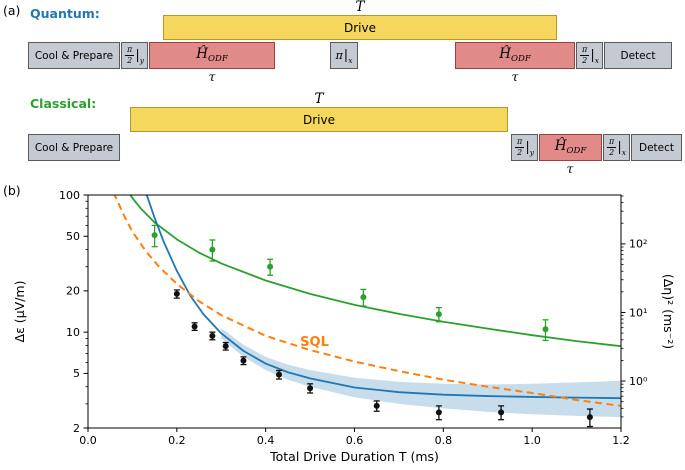  Describe the element at coordinates (515, 76) in the screenshot. I see `quantum-tau-label-2: τ` at that location.